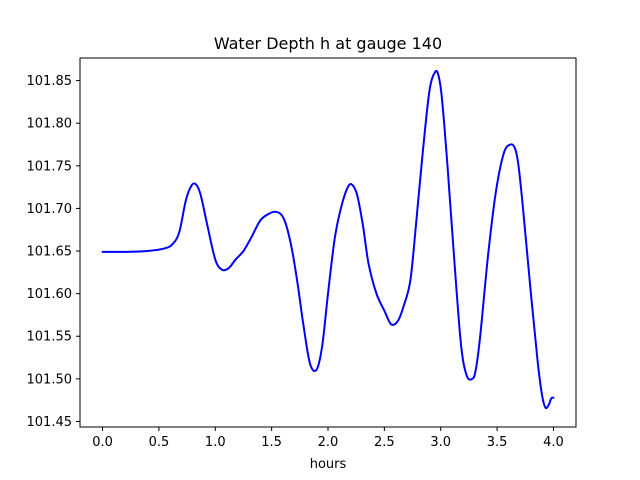  I want to click on x-axis-label: hours, so click(328, 464).